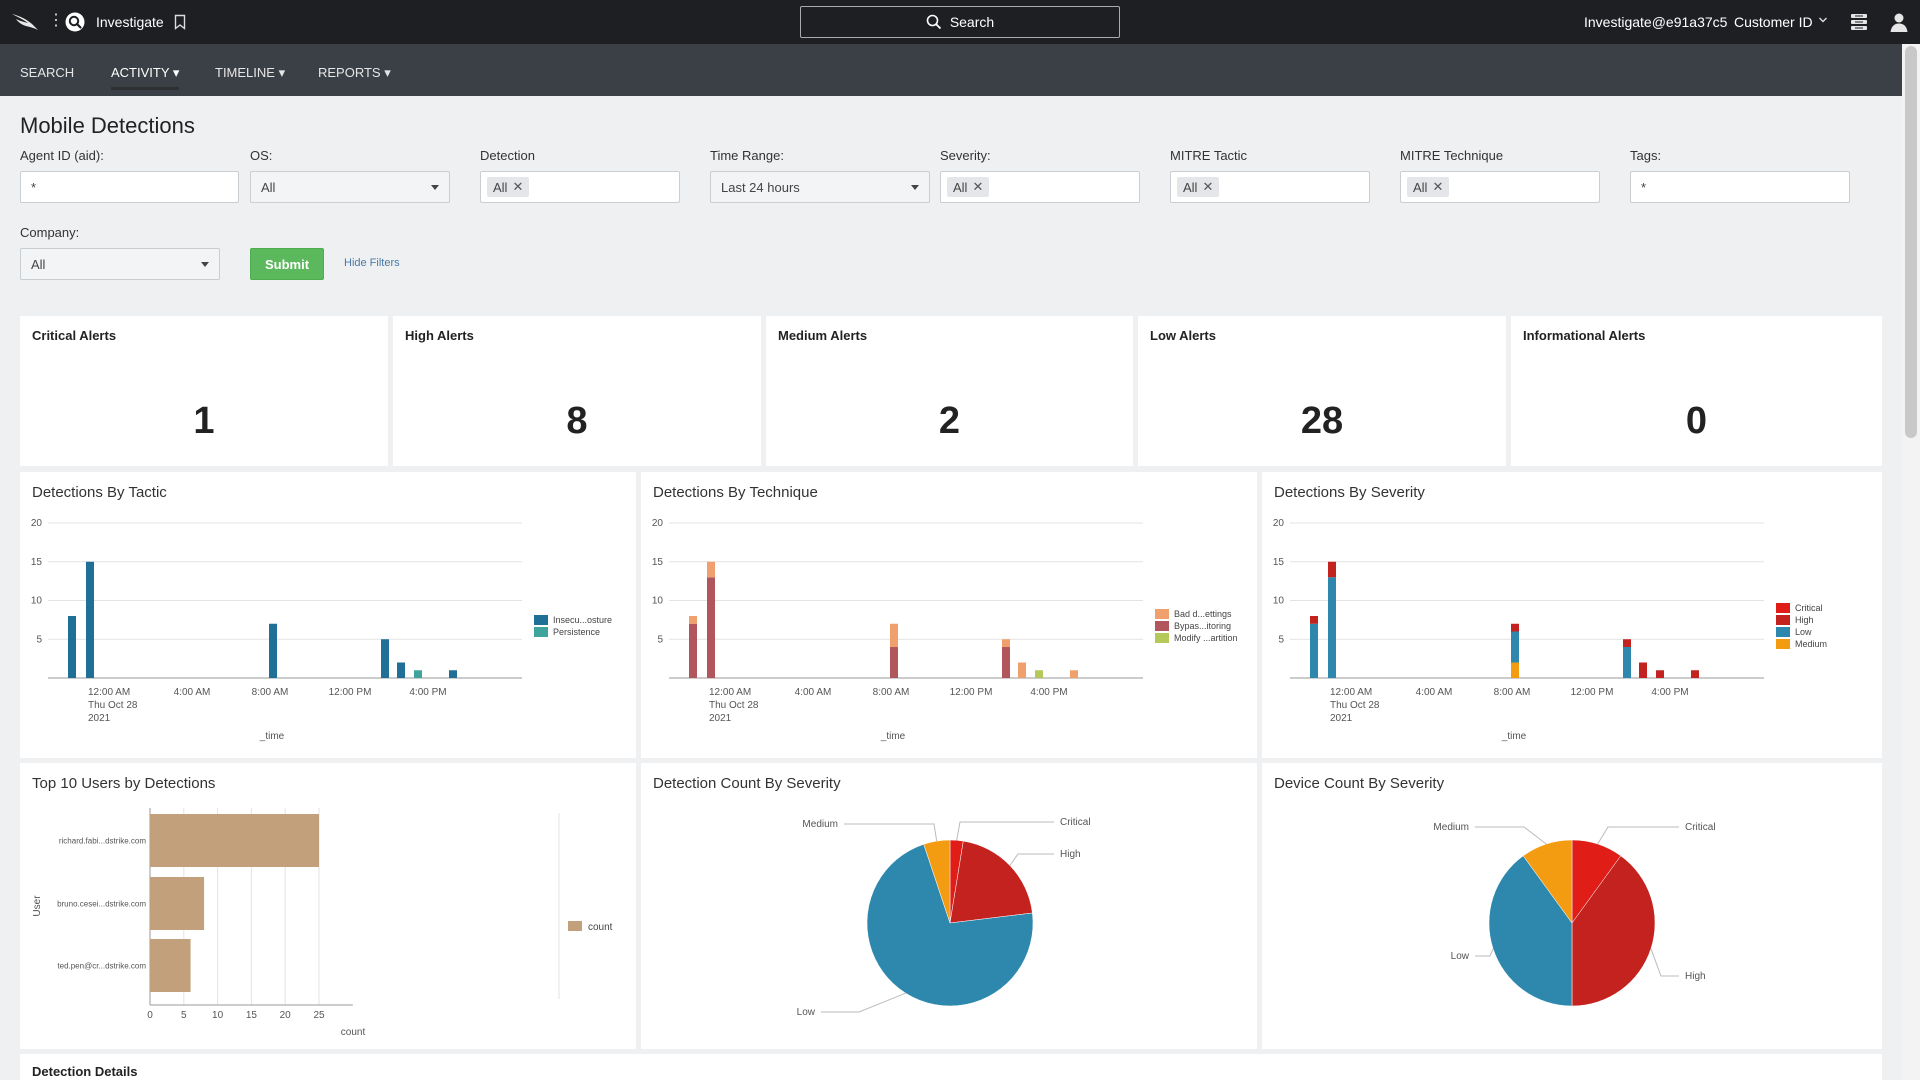 The image size is (1920, 1080). I want to click on y-tick-label: 5, so click(660, 639).